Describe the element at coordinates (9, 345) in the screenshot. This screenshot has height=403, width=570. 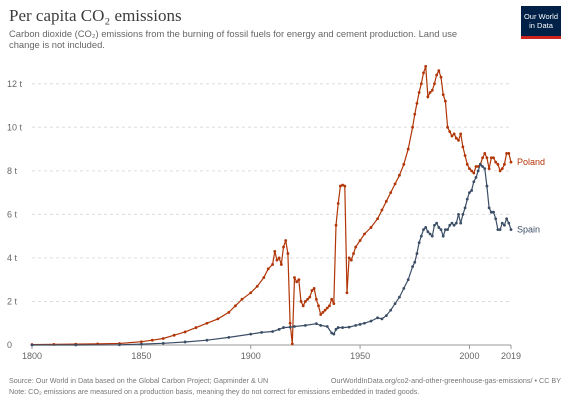
I see `y-tick-label: 0` at that location.